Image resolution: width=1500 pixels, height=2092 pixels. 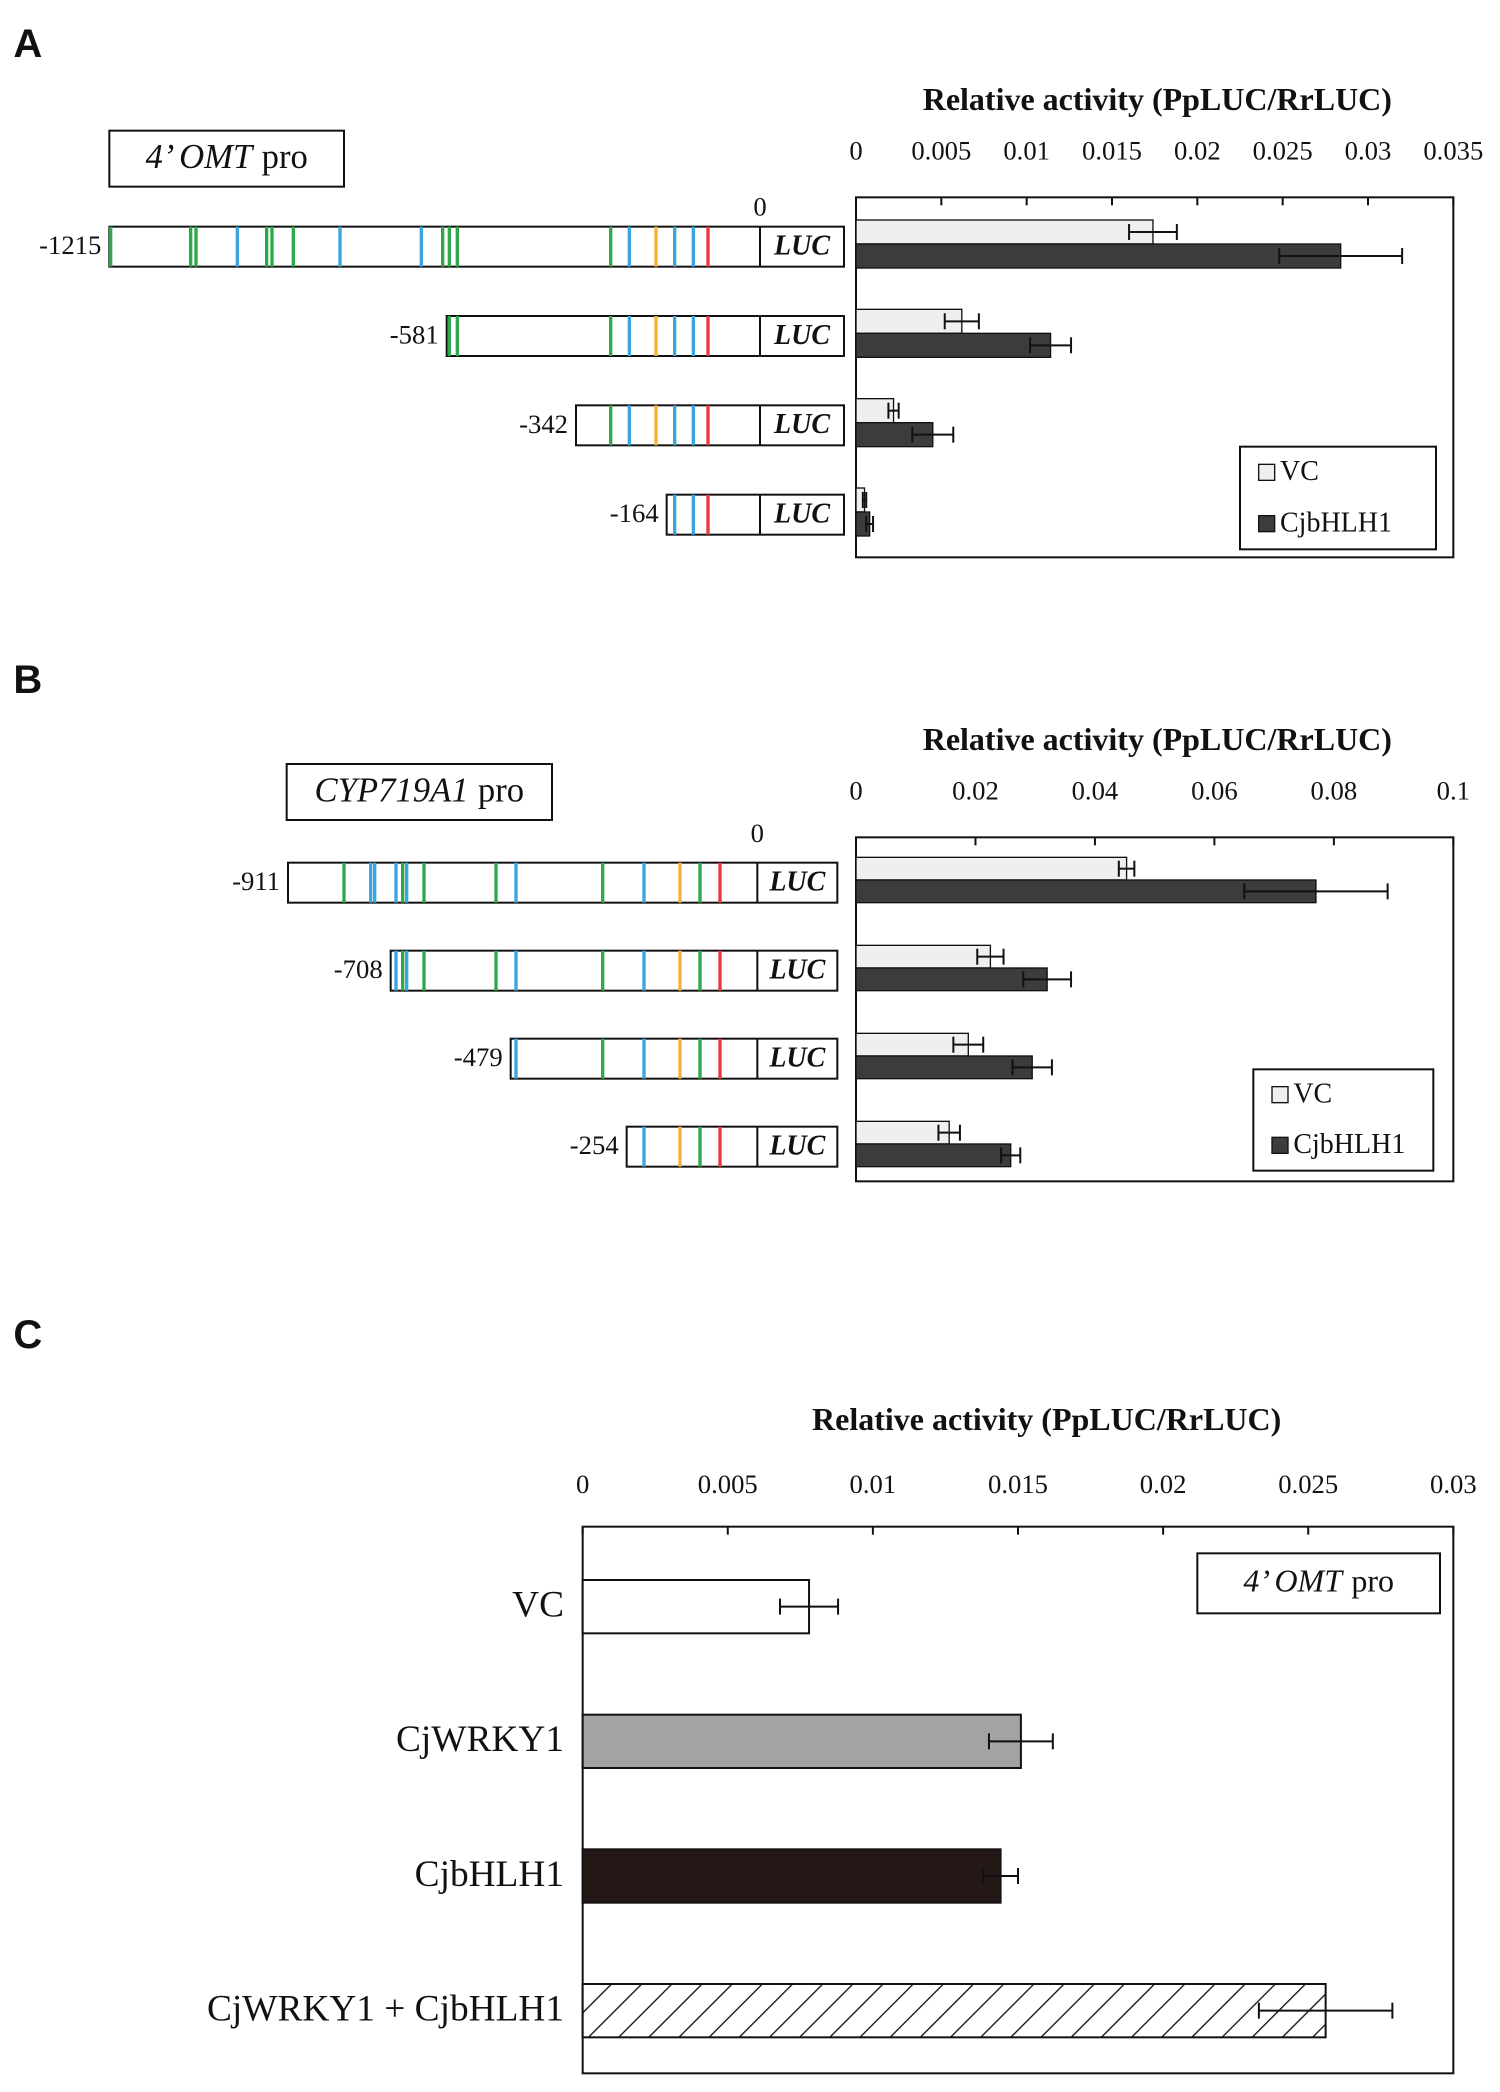 I want to click on construct-label: -708, so click(x=358, y=969).